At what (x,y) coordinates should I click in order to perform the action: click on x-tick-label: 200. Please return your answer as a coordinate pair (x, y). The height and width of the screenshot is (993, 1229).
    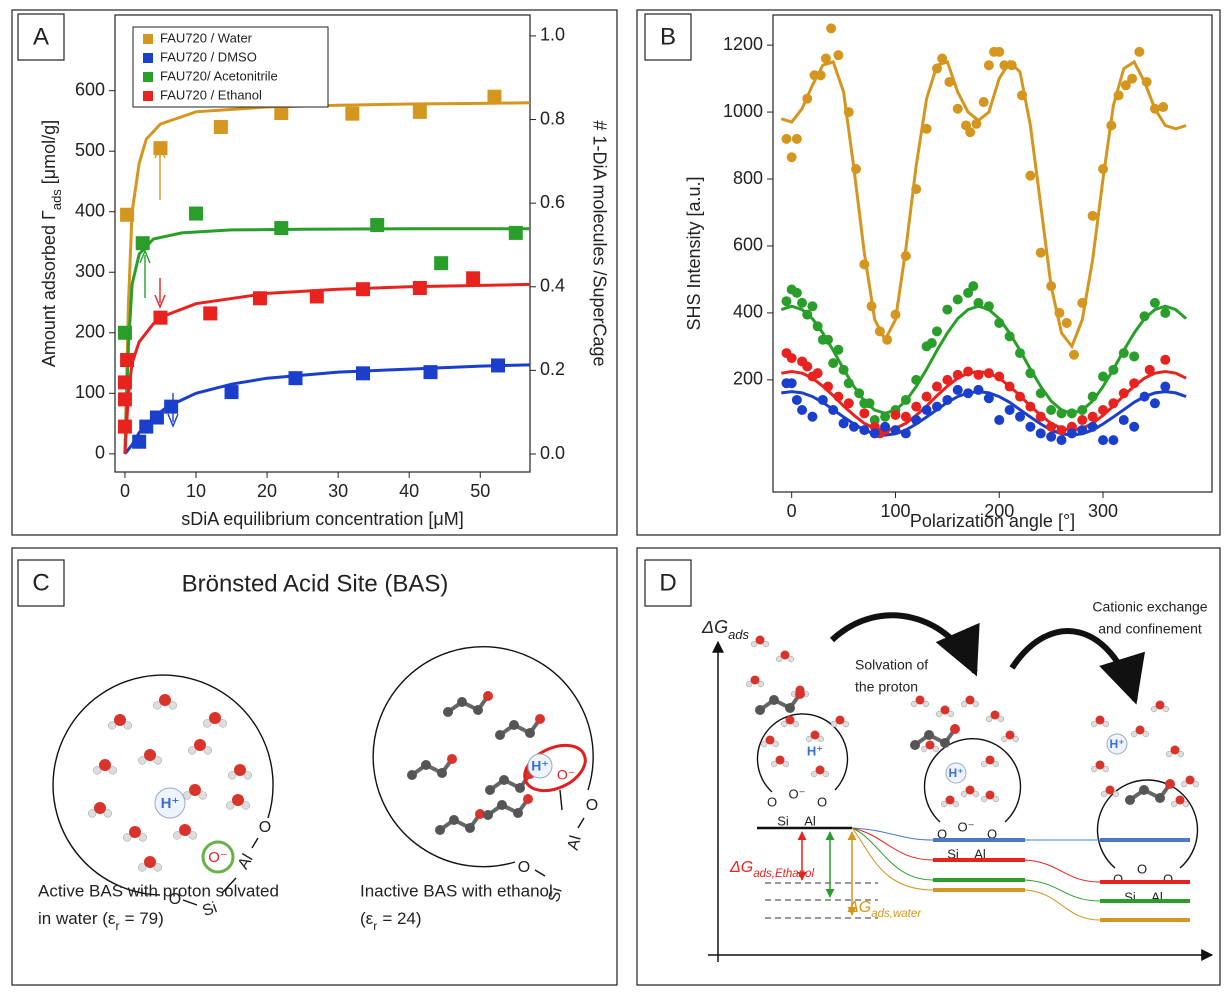
    Looking at the image, I should click on (999, 511).